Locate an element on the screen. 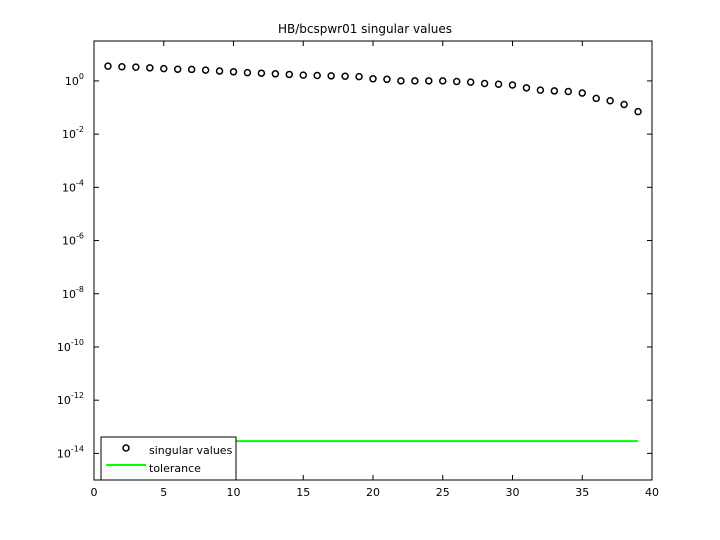 This screenshot has height=540, width=720. y-tick-exponent: -8 is located at coordinates (80, 289).